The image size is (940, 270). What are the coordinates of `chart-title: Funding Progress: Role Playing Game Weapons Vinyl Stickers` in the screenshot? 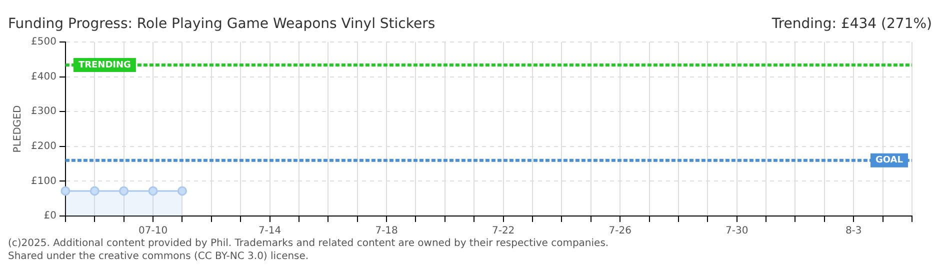 It's located at (222, 24).